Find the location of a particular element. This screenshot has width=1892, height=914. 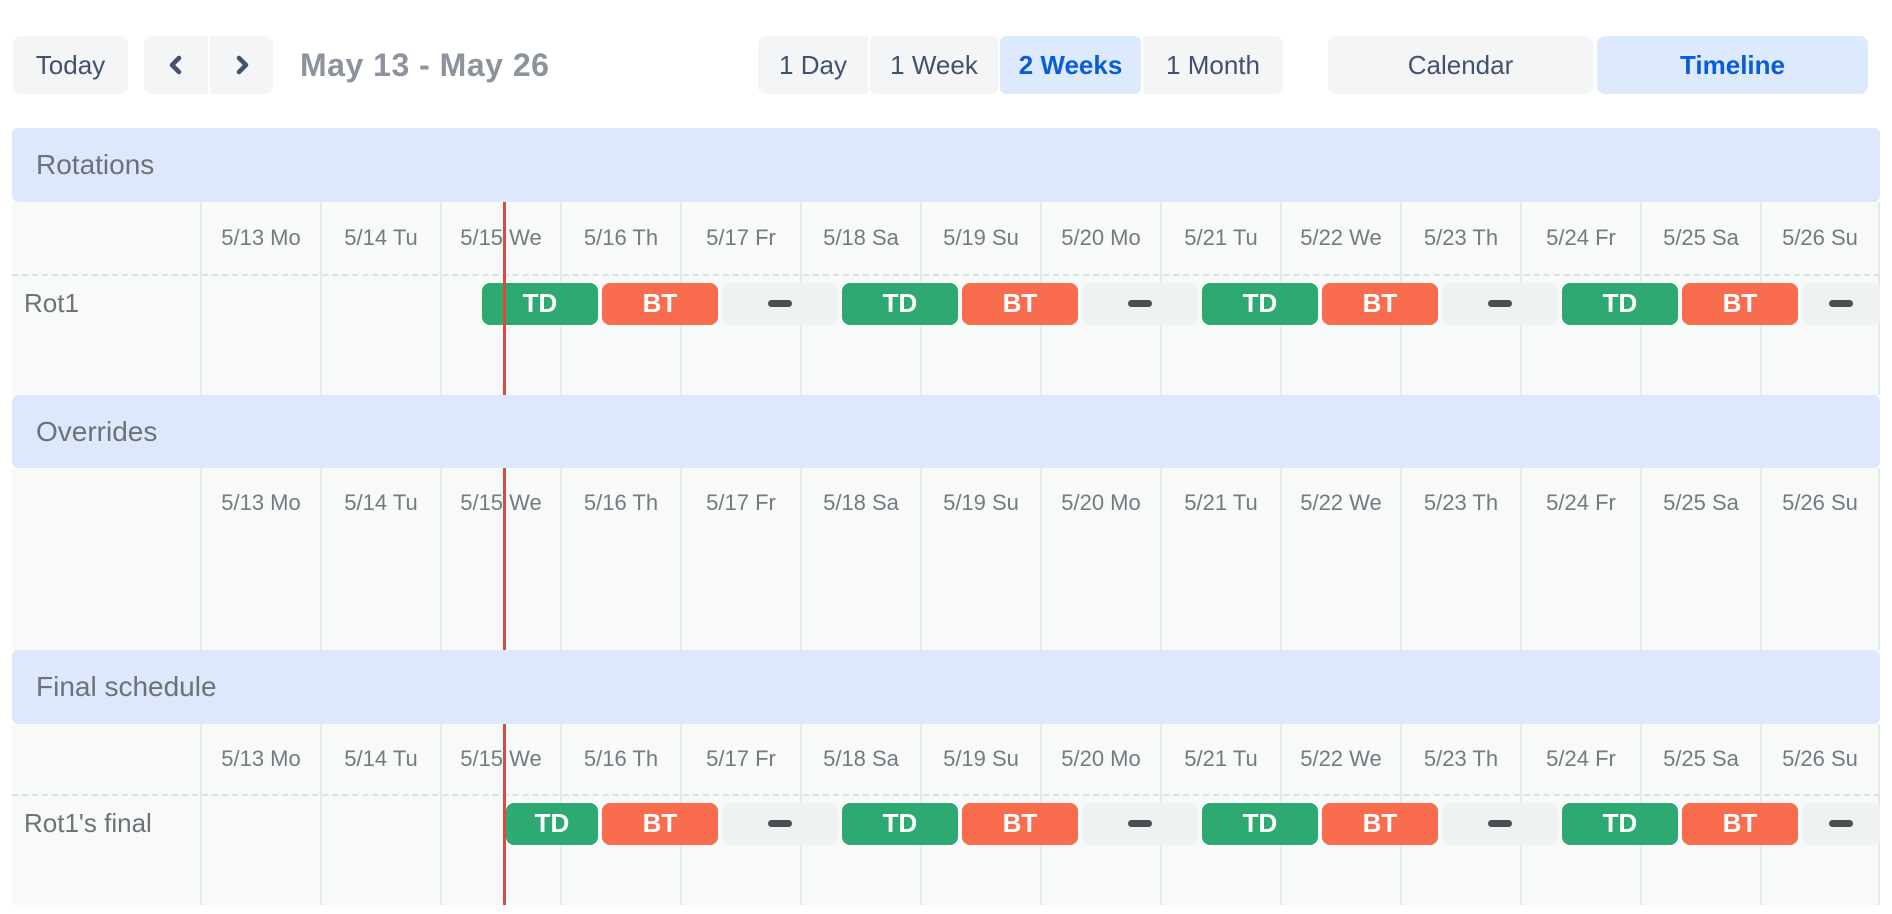

section-header-overrides: Overrides is located at coordinates (946, 431).